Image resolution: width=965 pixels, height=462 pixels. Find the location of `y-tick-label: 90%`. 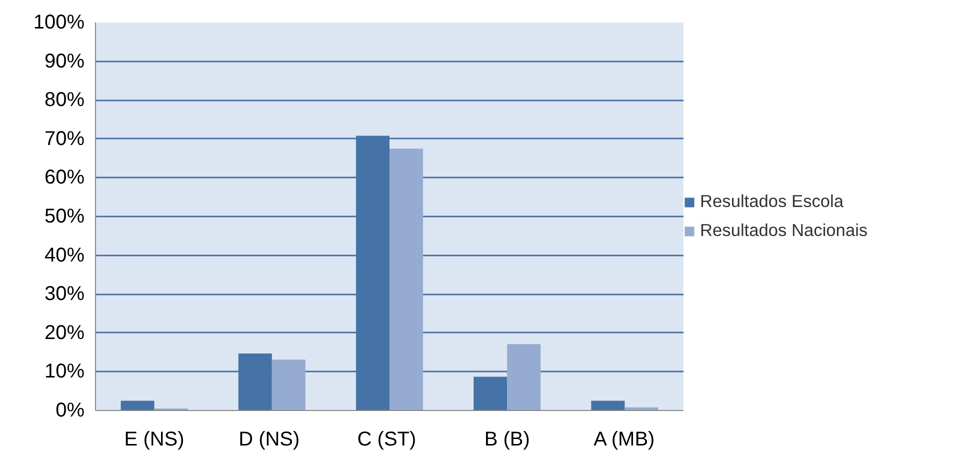

y-tick-label: 90% is located at coordinates (64, 61).